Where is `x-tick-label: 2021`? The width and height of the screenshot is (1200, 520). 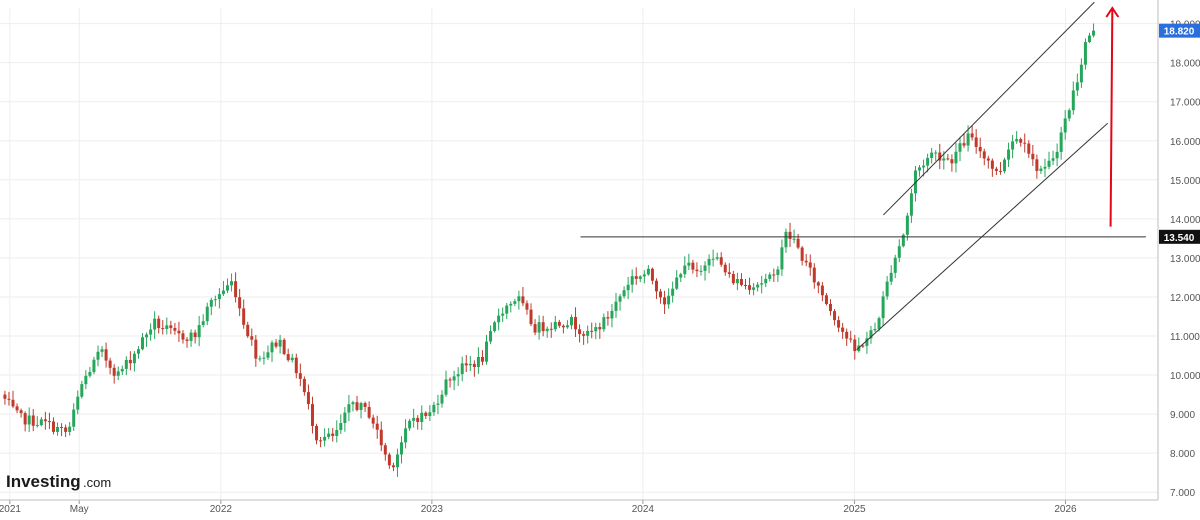
x-tick-label: 2021 is located at coordinates (10, 509).